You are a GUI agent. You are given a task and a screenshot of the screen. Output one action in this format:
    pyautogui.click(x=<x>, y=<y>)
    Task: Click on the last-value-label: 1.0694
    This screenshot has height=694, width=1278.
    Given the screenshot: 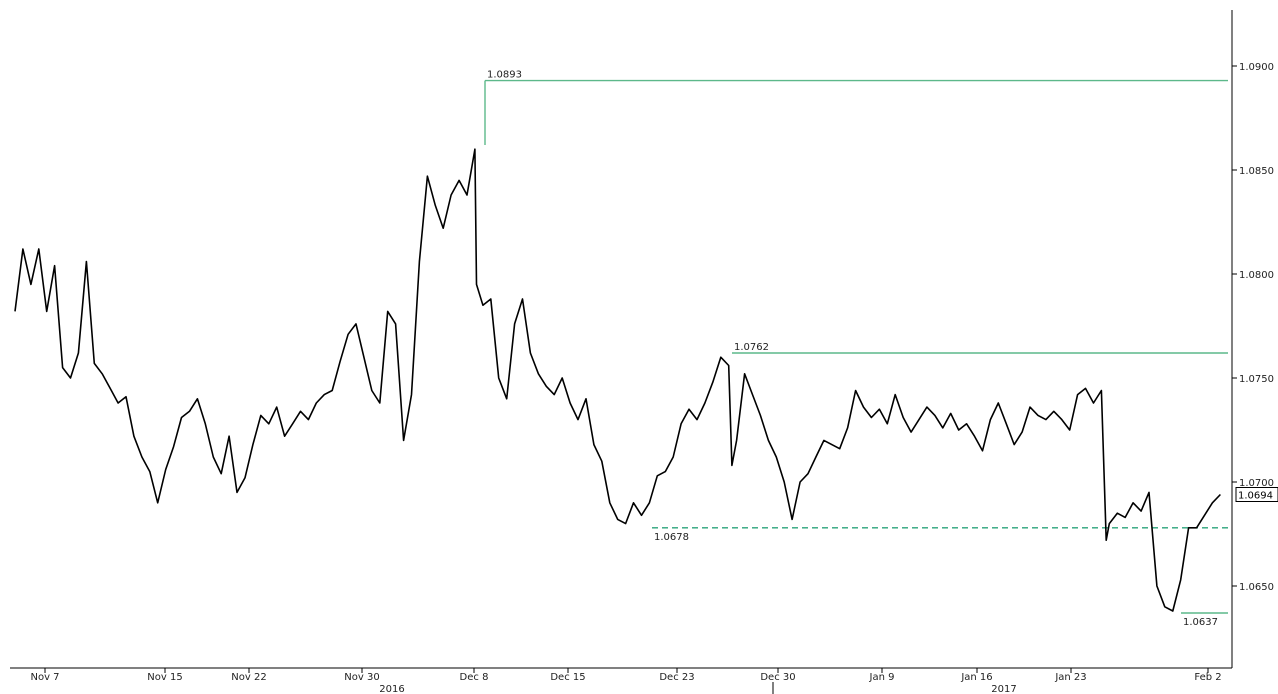 What is the action you would take?
    pyautogui.click(x=1255, y=496)
    